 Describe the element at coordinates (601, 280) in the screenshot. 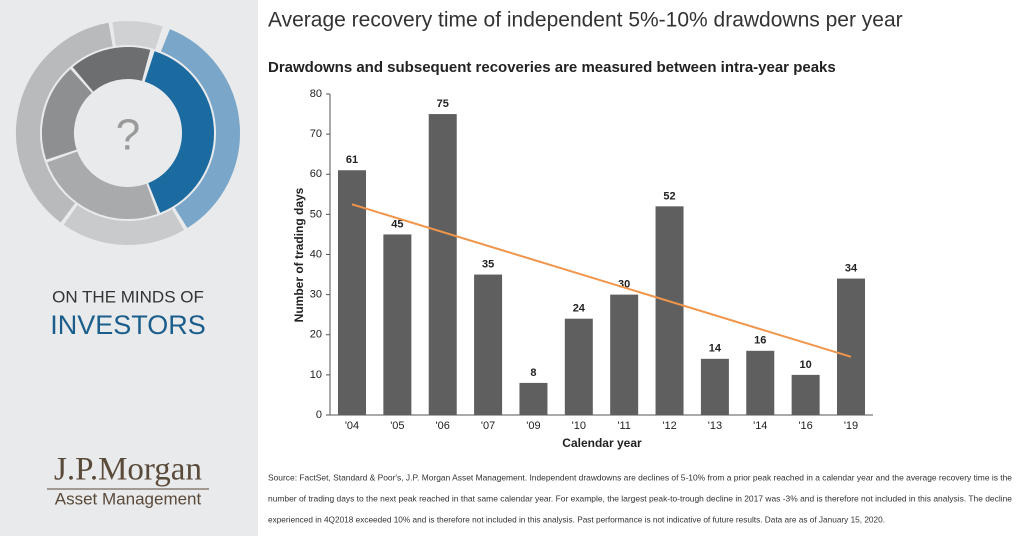

I see `trend-line` at that location.